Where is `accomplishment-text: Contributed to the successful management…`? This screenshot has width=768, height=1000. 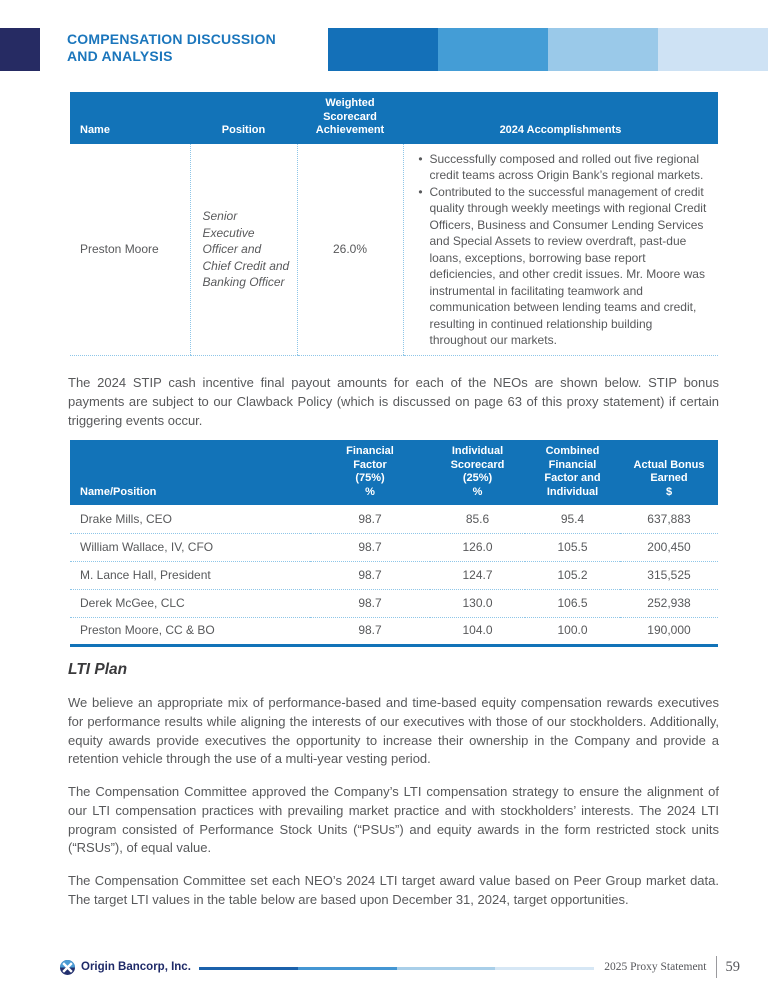 accomplishment-text: Contributed to the successful management… is located at coordinates (568, 266).